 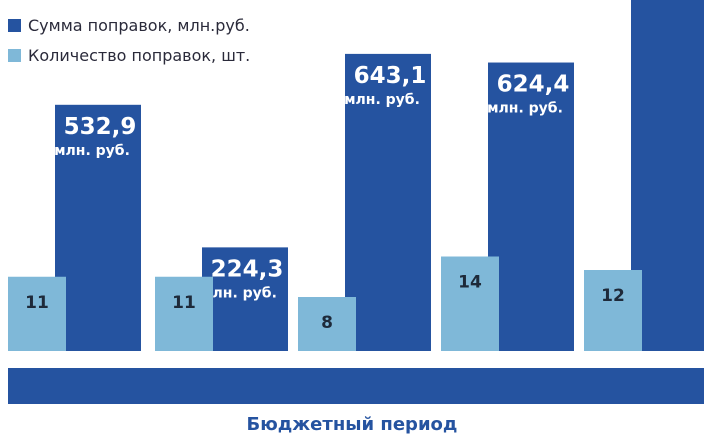 I want to click on bar-sum-2021-2023, so click(x=388, y=202).